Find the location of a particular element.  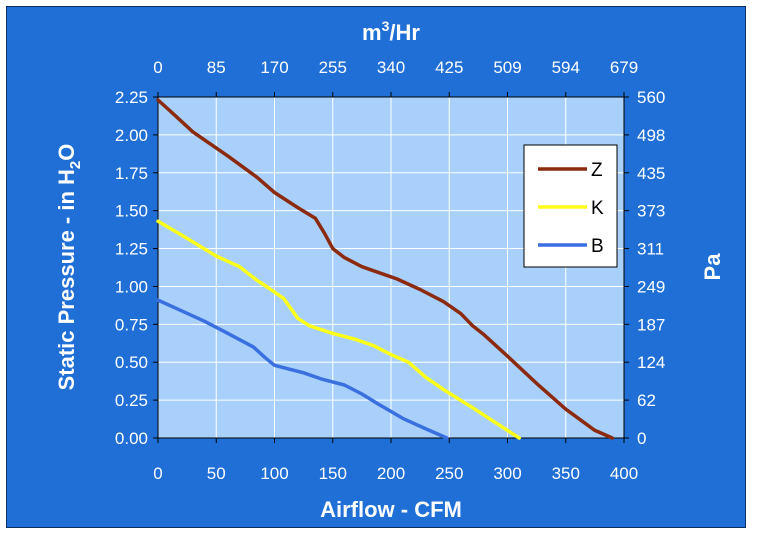

y2-tick-label: 0 is located at coordinates (641, 438).